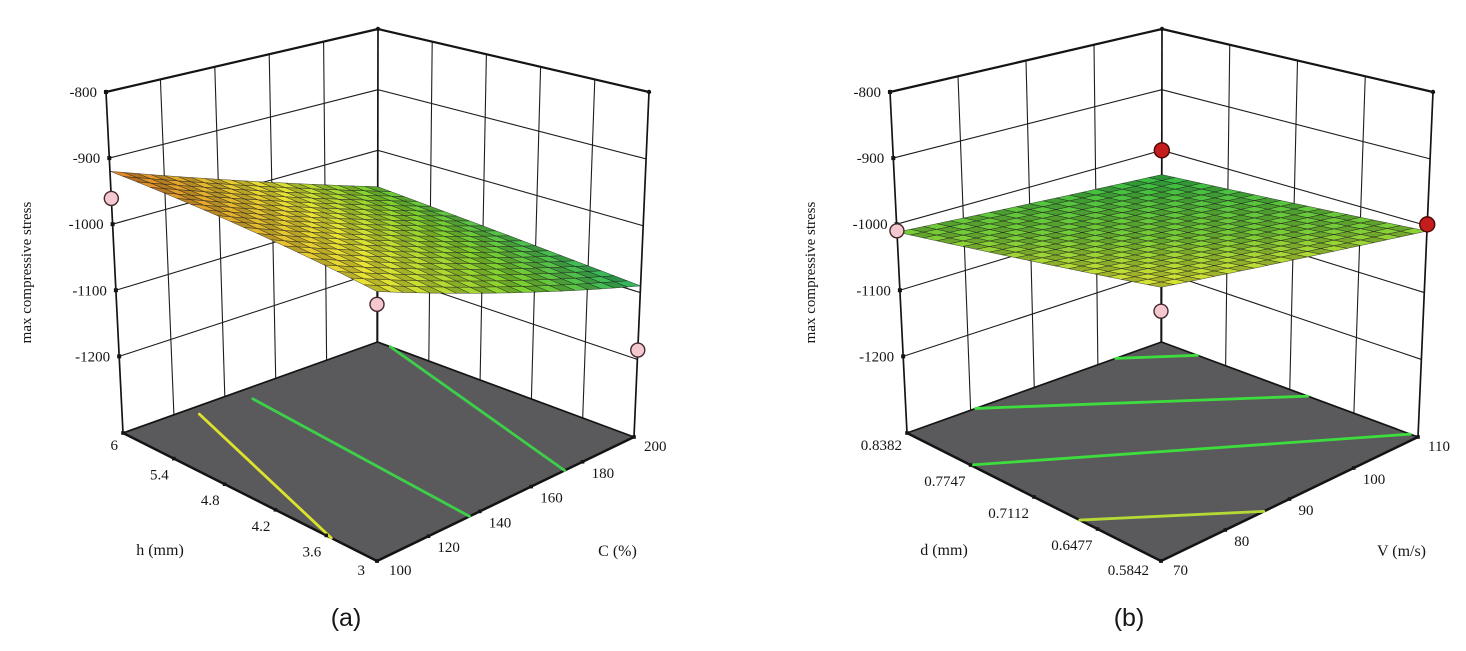 This screenshot has width=1466, height=651. I want to click on y-axis-title: V (m/s), so click(1401, 551).